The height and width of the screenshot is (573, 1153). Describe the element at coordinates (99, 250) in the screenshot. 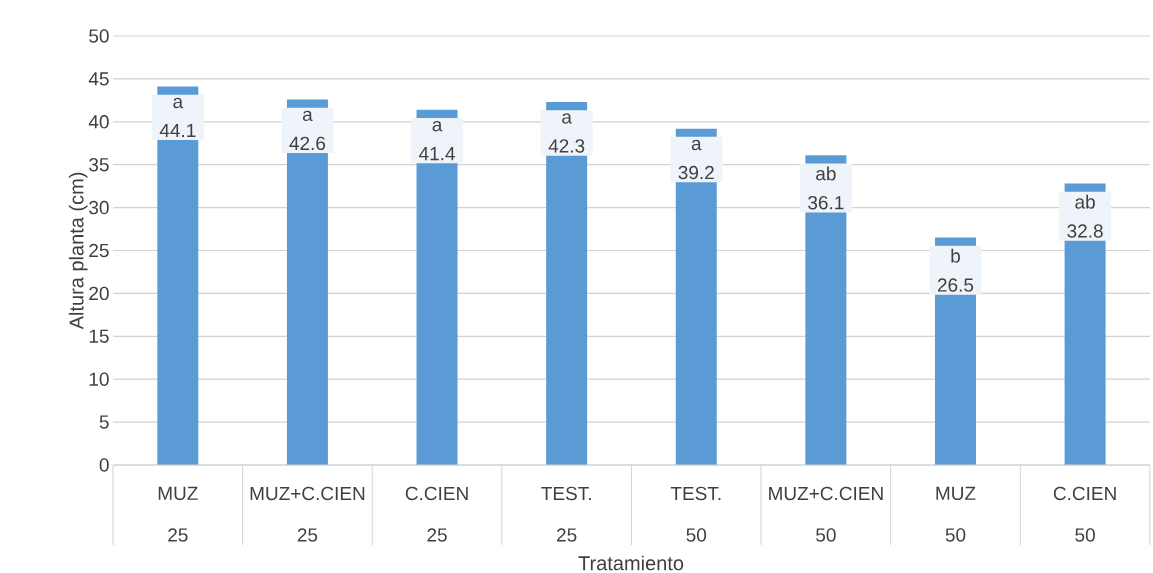

I see `y-tick-label: 25` at that location.